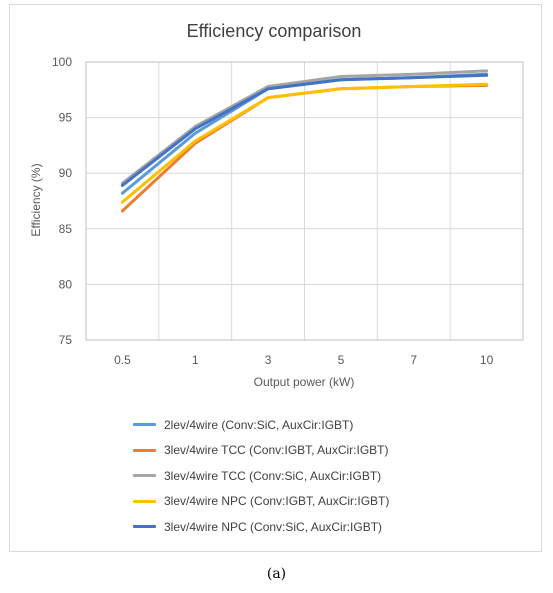 This screenshot has height=593, width=553. I want to click on legend-item: 3lev/4wire NPC (Conv:IGBT, AuxCir:IGBT), so click(333, 502).